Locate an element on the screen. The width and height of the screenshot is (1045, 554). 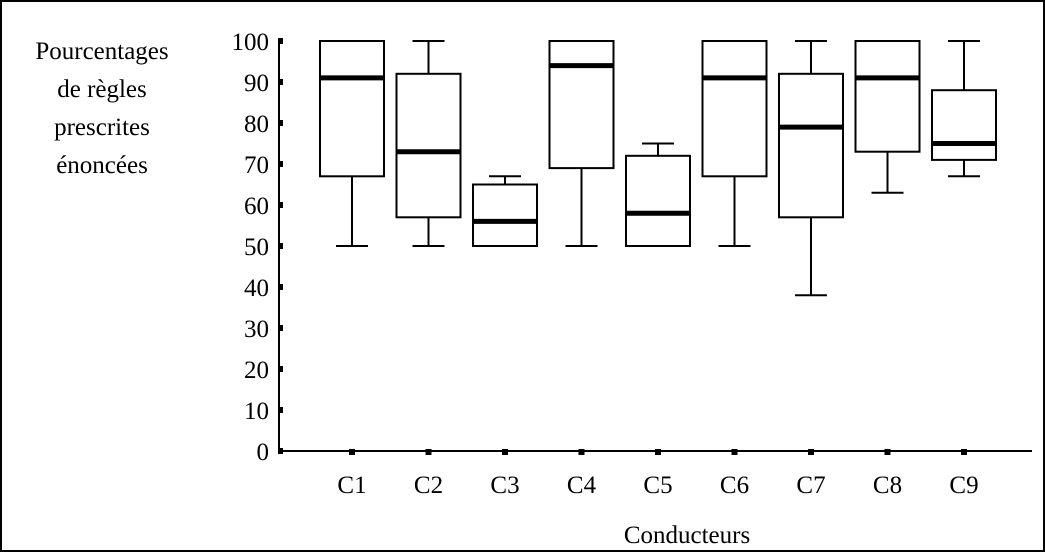
box-c1 is located at coordinates (352, 143).